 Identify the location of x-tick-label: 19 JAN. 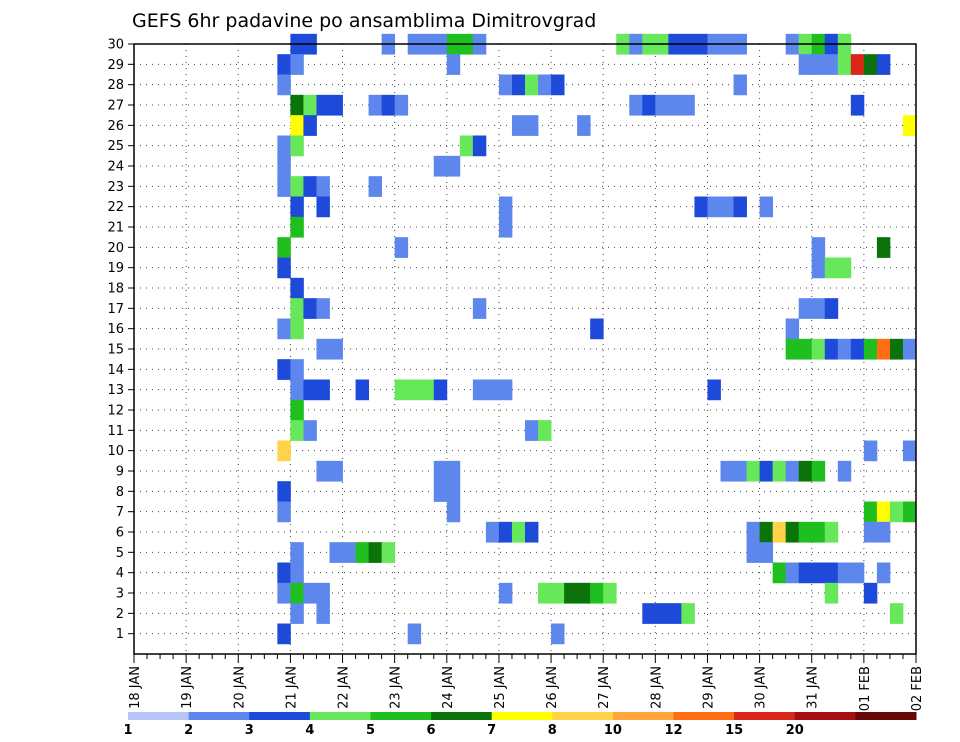
(187, 687).